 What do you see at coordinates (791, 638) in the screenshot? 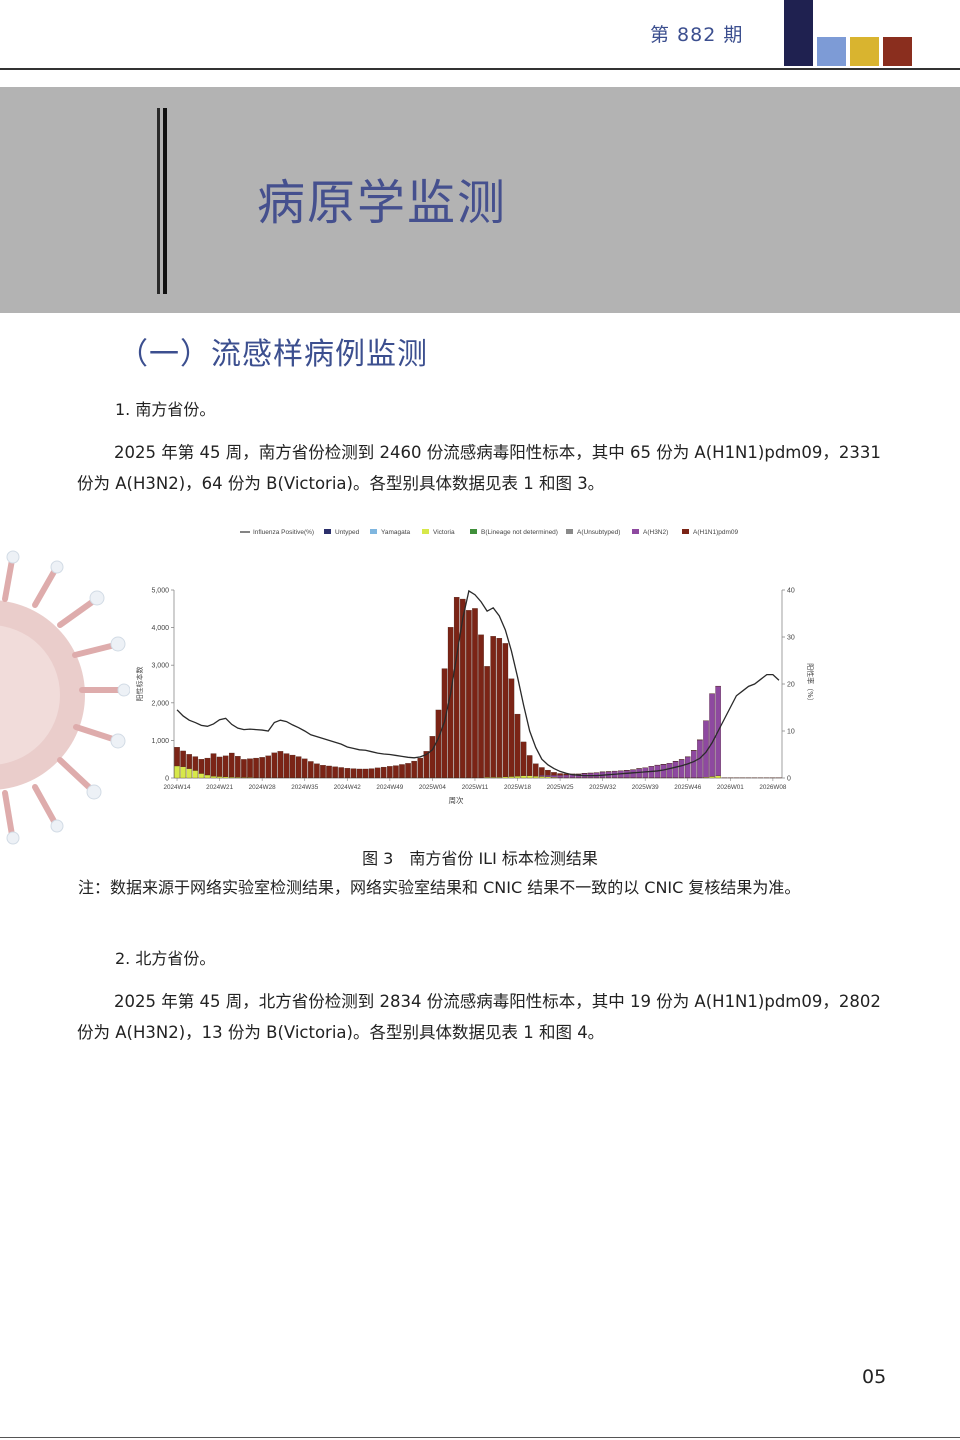
I see `y2-tick-label: 30` at bounding box center [791, 638].